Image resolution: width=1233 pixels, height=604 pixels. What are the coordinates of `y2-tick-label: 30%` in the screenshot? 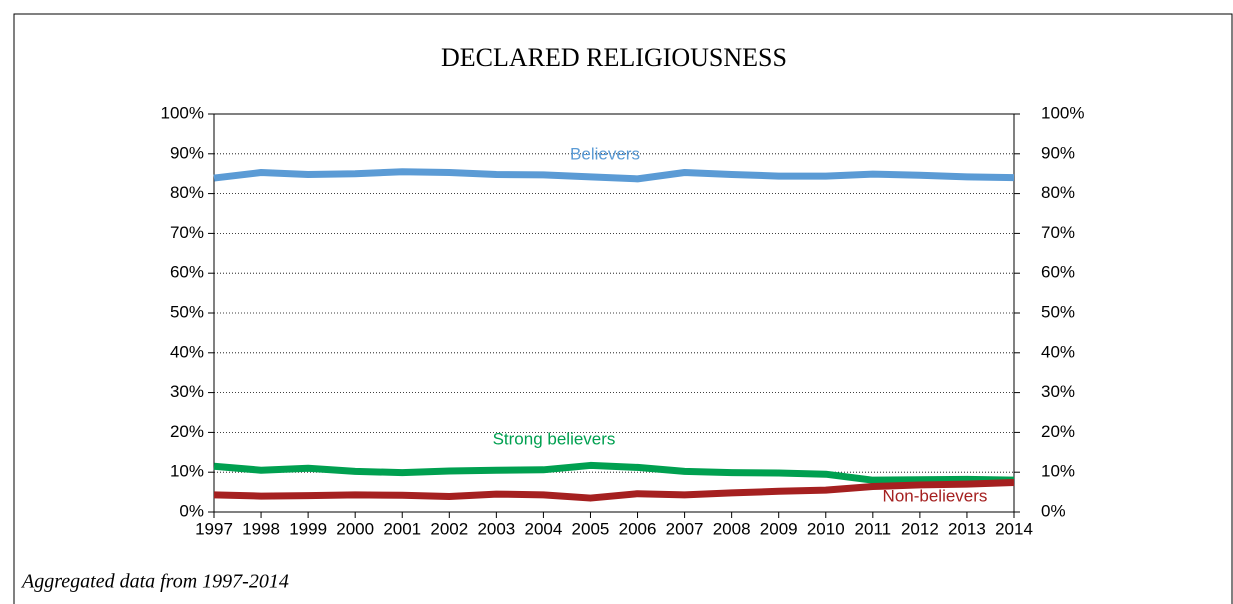 It's located at (1058, 391).